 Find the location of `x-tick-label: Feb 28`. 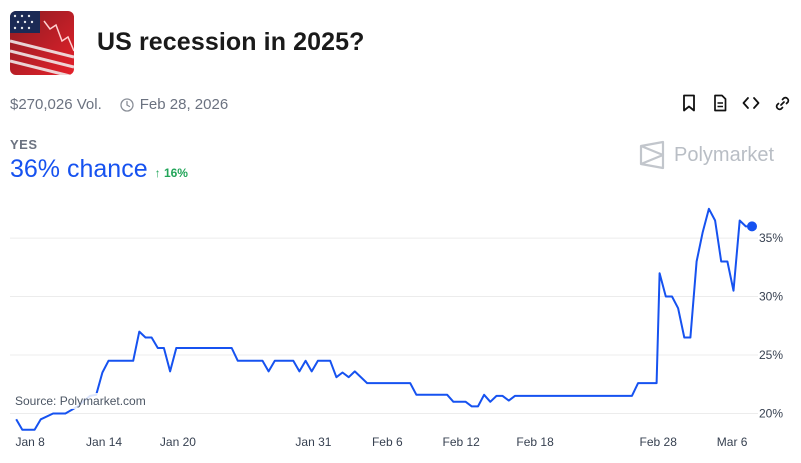

x-tick-label: Feb 28 is located at coordinates (659, 442).